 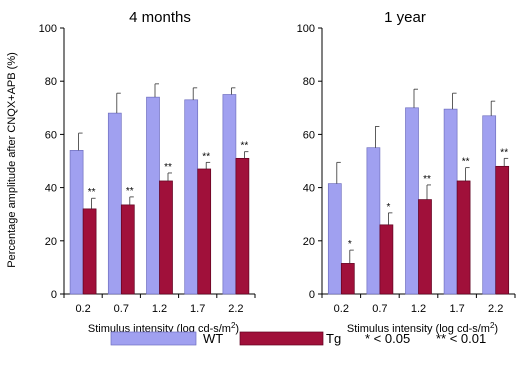 I want to click on legend-wt-swatch, so click(x=153, y=338).